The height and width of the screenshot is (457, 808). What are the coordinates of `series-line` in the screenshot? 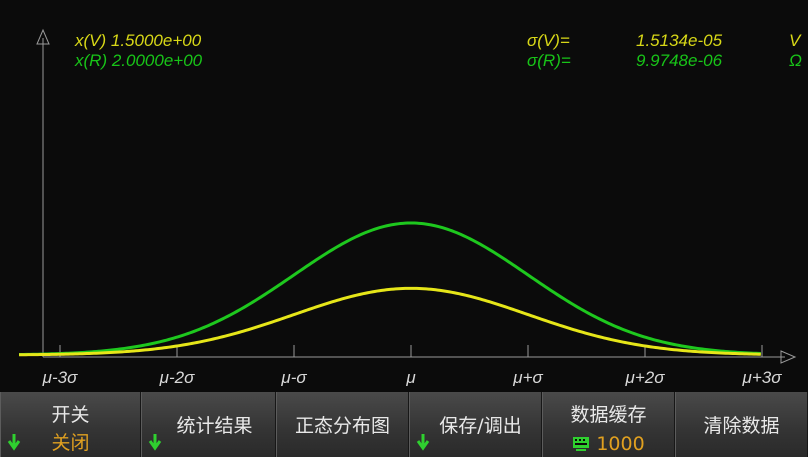 It's located at (390, 321).